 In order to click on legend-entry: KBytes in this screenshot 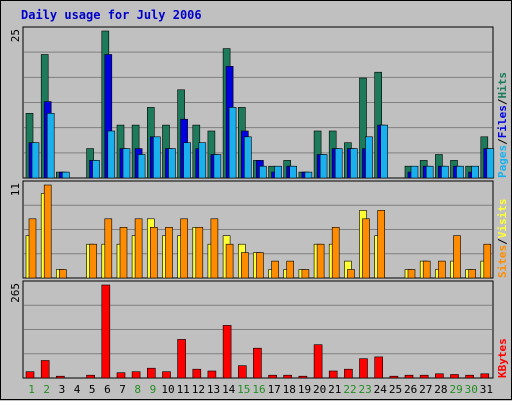, I will do `click(502, 358)`.